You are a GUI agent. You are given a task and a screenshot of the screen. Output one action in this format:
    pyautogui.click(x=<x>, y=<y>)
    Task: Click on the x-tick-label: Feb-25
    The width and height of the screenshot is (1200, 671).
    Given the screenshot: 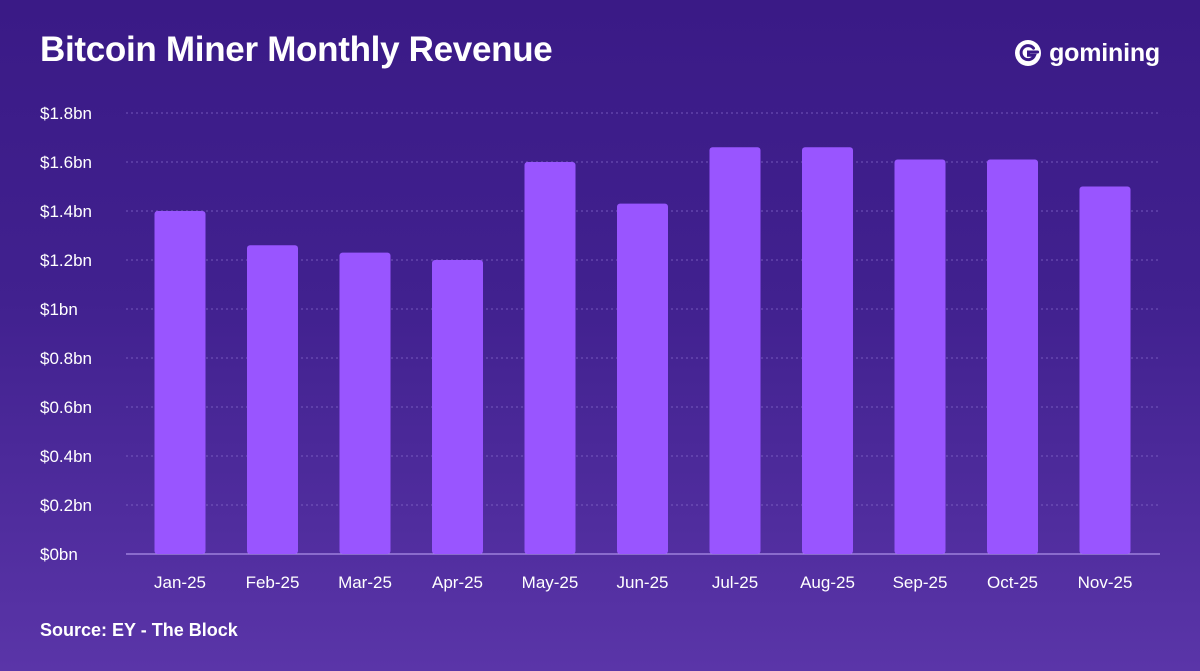 What is the action you would take?
    pyautogui.click(x=273, y=582)
    